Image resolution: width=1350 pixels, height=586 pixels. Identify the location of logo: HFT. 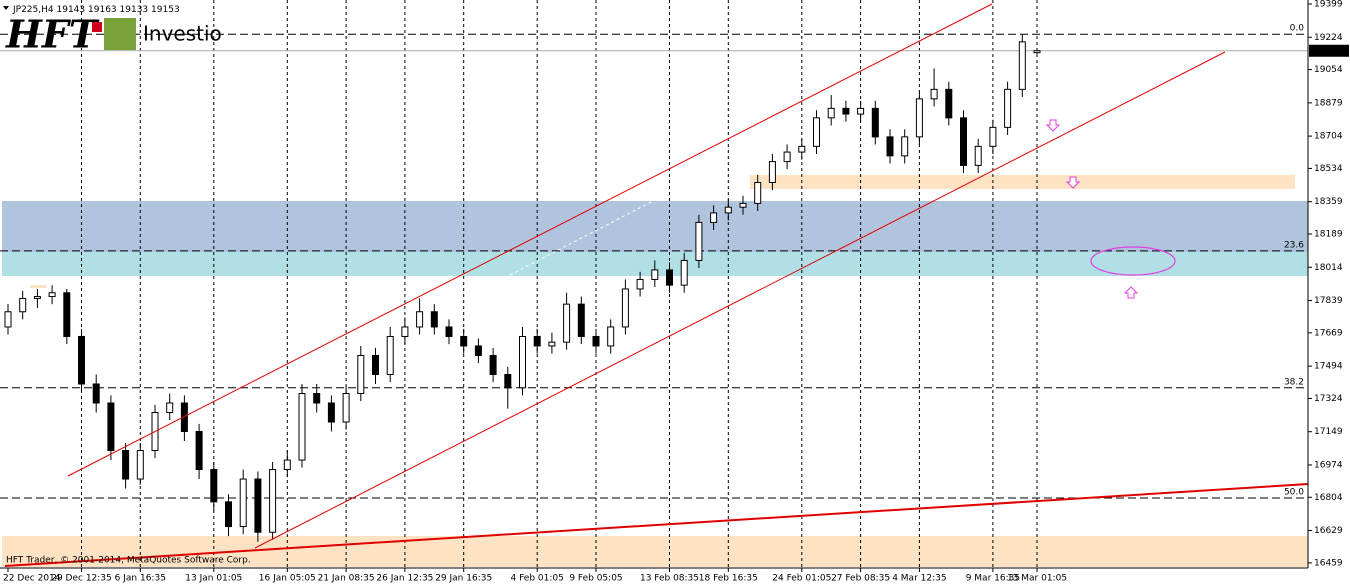
(52, 34).